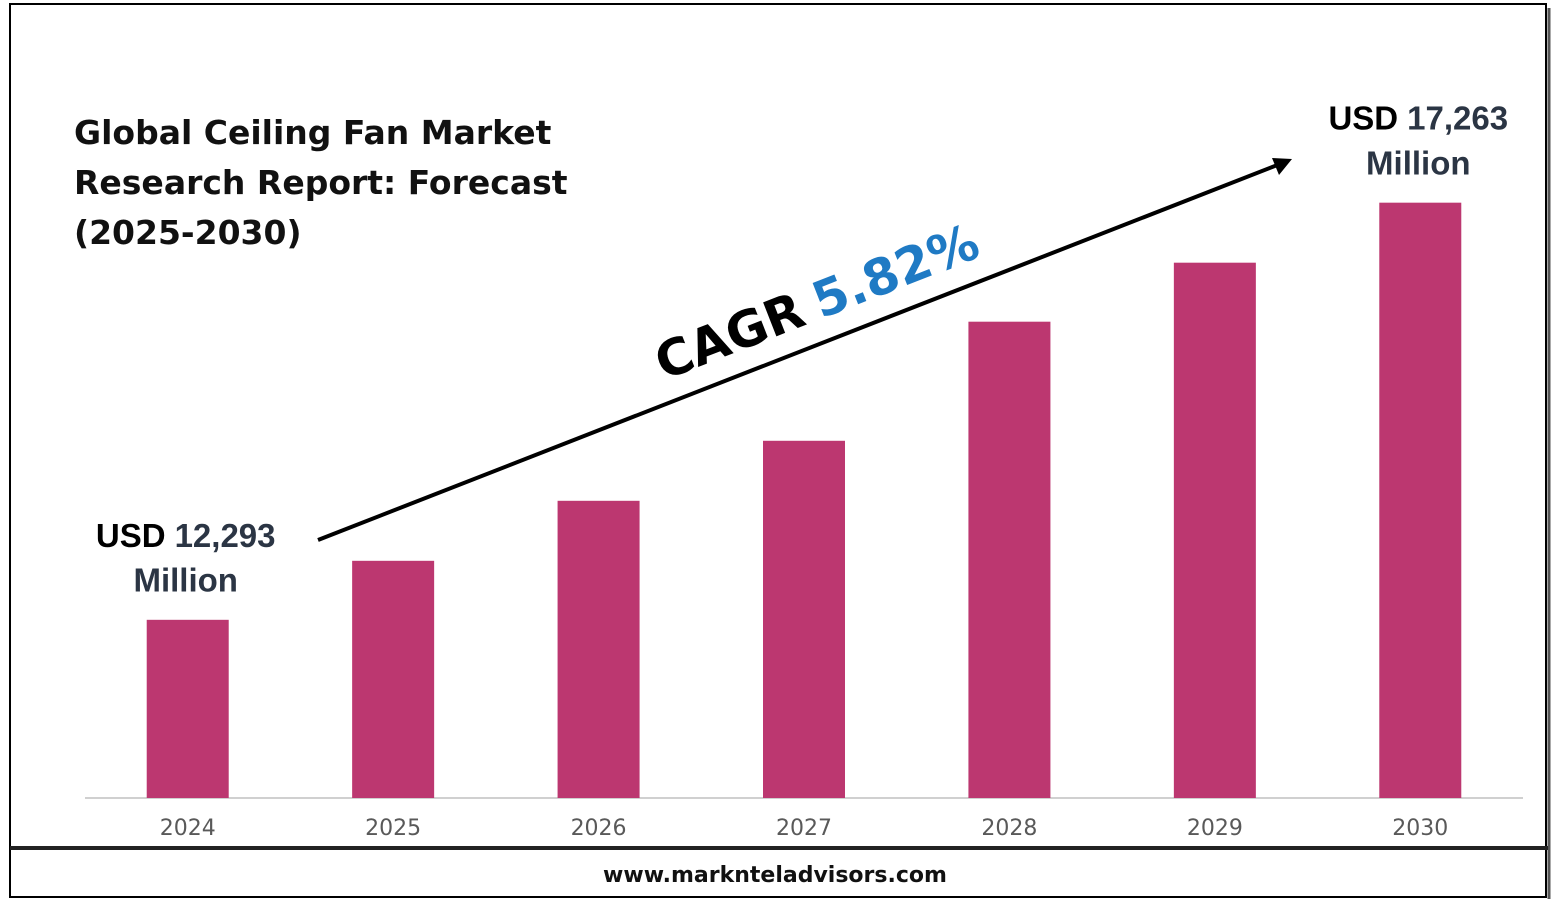  I want to click on cagr-annotation: CAGR5.82%, so click(817, 301).